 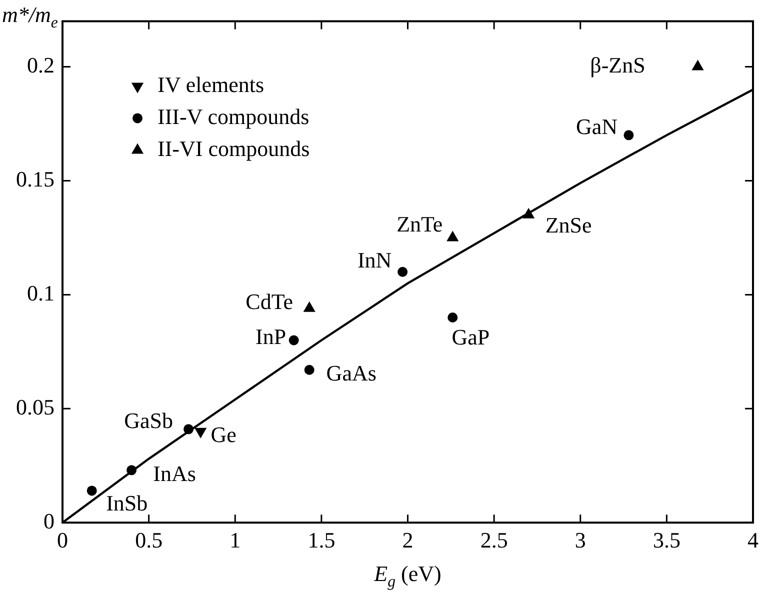 What do you see at coordinates (753, 540) in the screenshot?
I see `x-tick-label: 4` at bounding box center [753, 540].